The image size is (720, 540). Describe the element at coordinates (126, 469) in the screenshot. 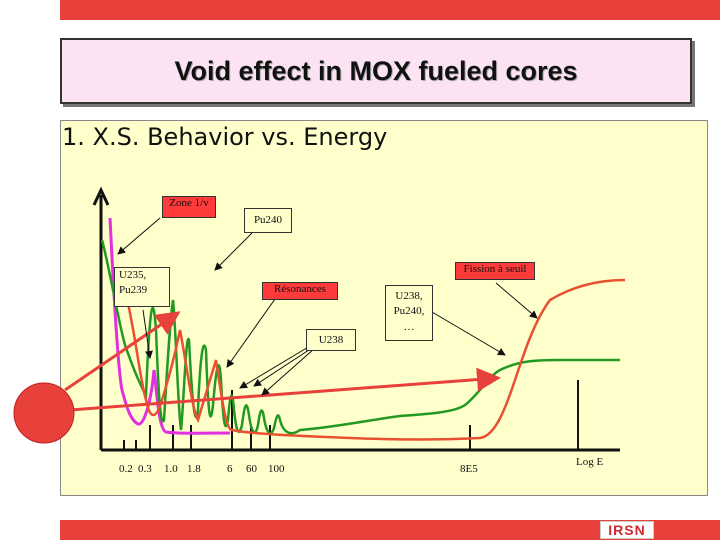

I see `tick-label-0-2: 0.2` at that location.